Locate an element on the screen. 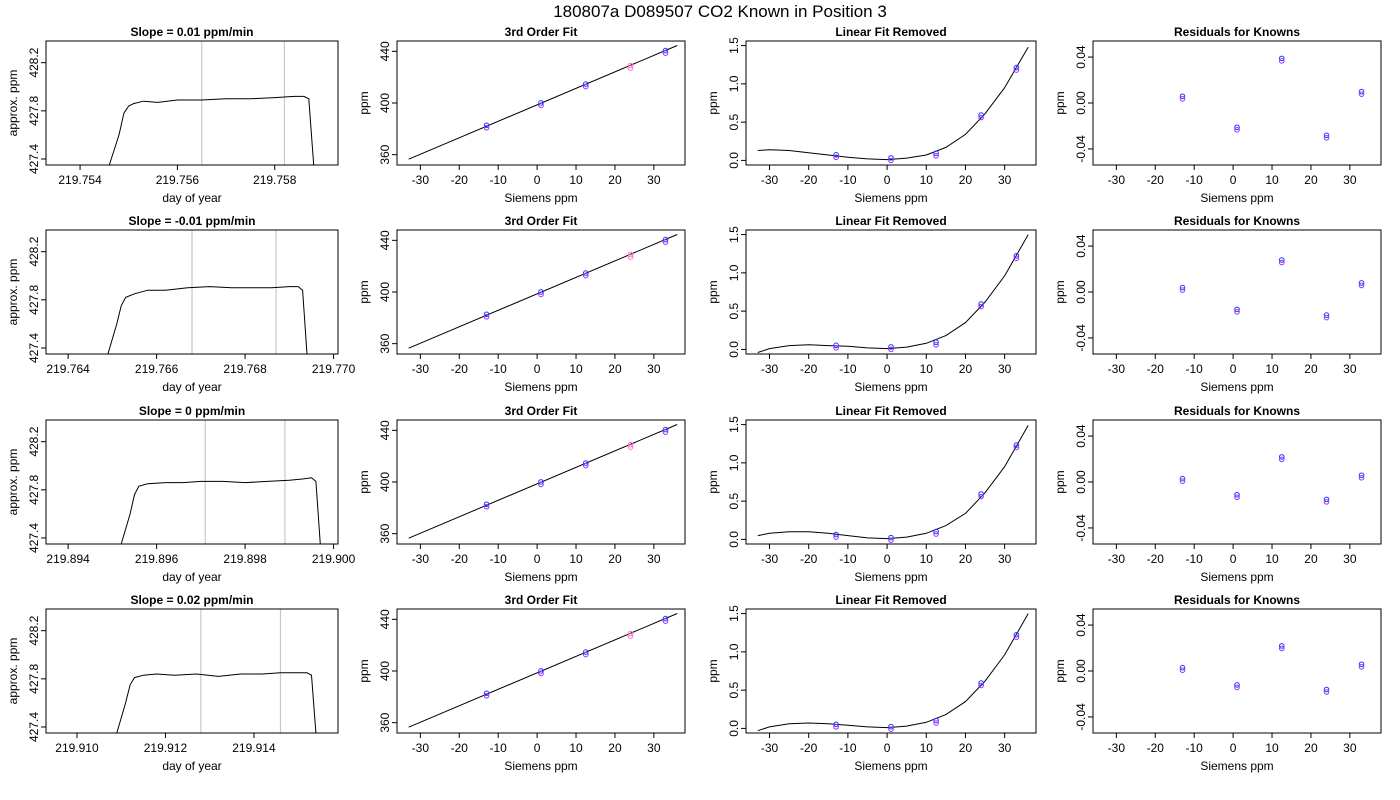 The image size is (1400, 800). x-tick-label: 219.754 is located at coordinates (80, 180).